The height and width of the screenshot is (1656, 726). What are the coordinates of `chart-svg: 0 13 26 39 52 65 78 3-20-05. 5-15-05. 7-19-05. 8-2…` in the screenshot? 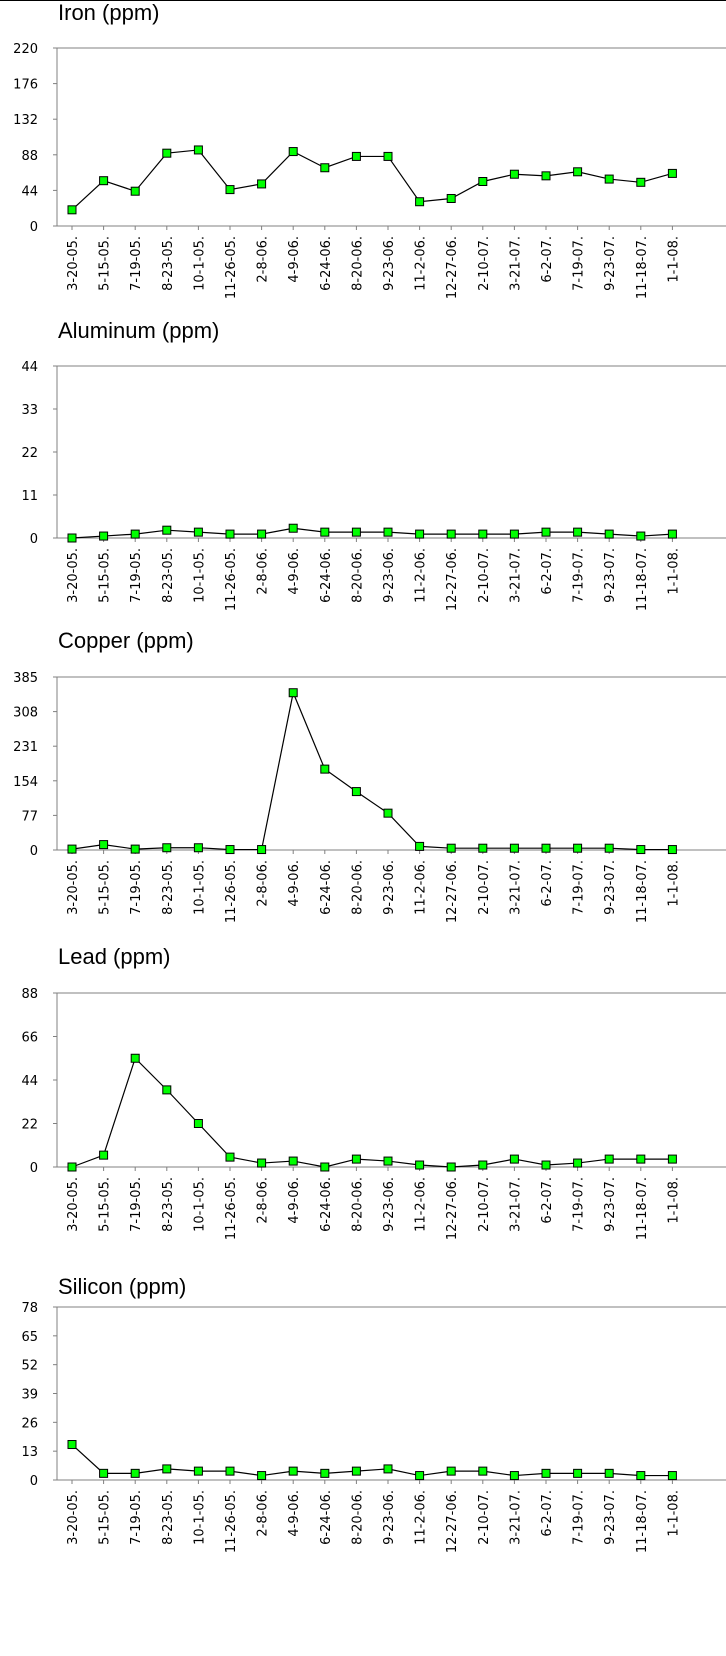 It's located at (373, 1427).